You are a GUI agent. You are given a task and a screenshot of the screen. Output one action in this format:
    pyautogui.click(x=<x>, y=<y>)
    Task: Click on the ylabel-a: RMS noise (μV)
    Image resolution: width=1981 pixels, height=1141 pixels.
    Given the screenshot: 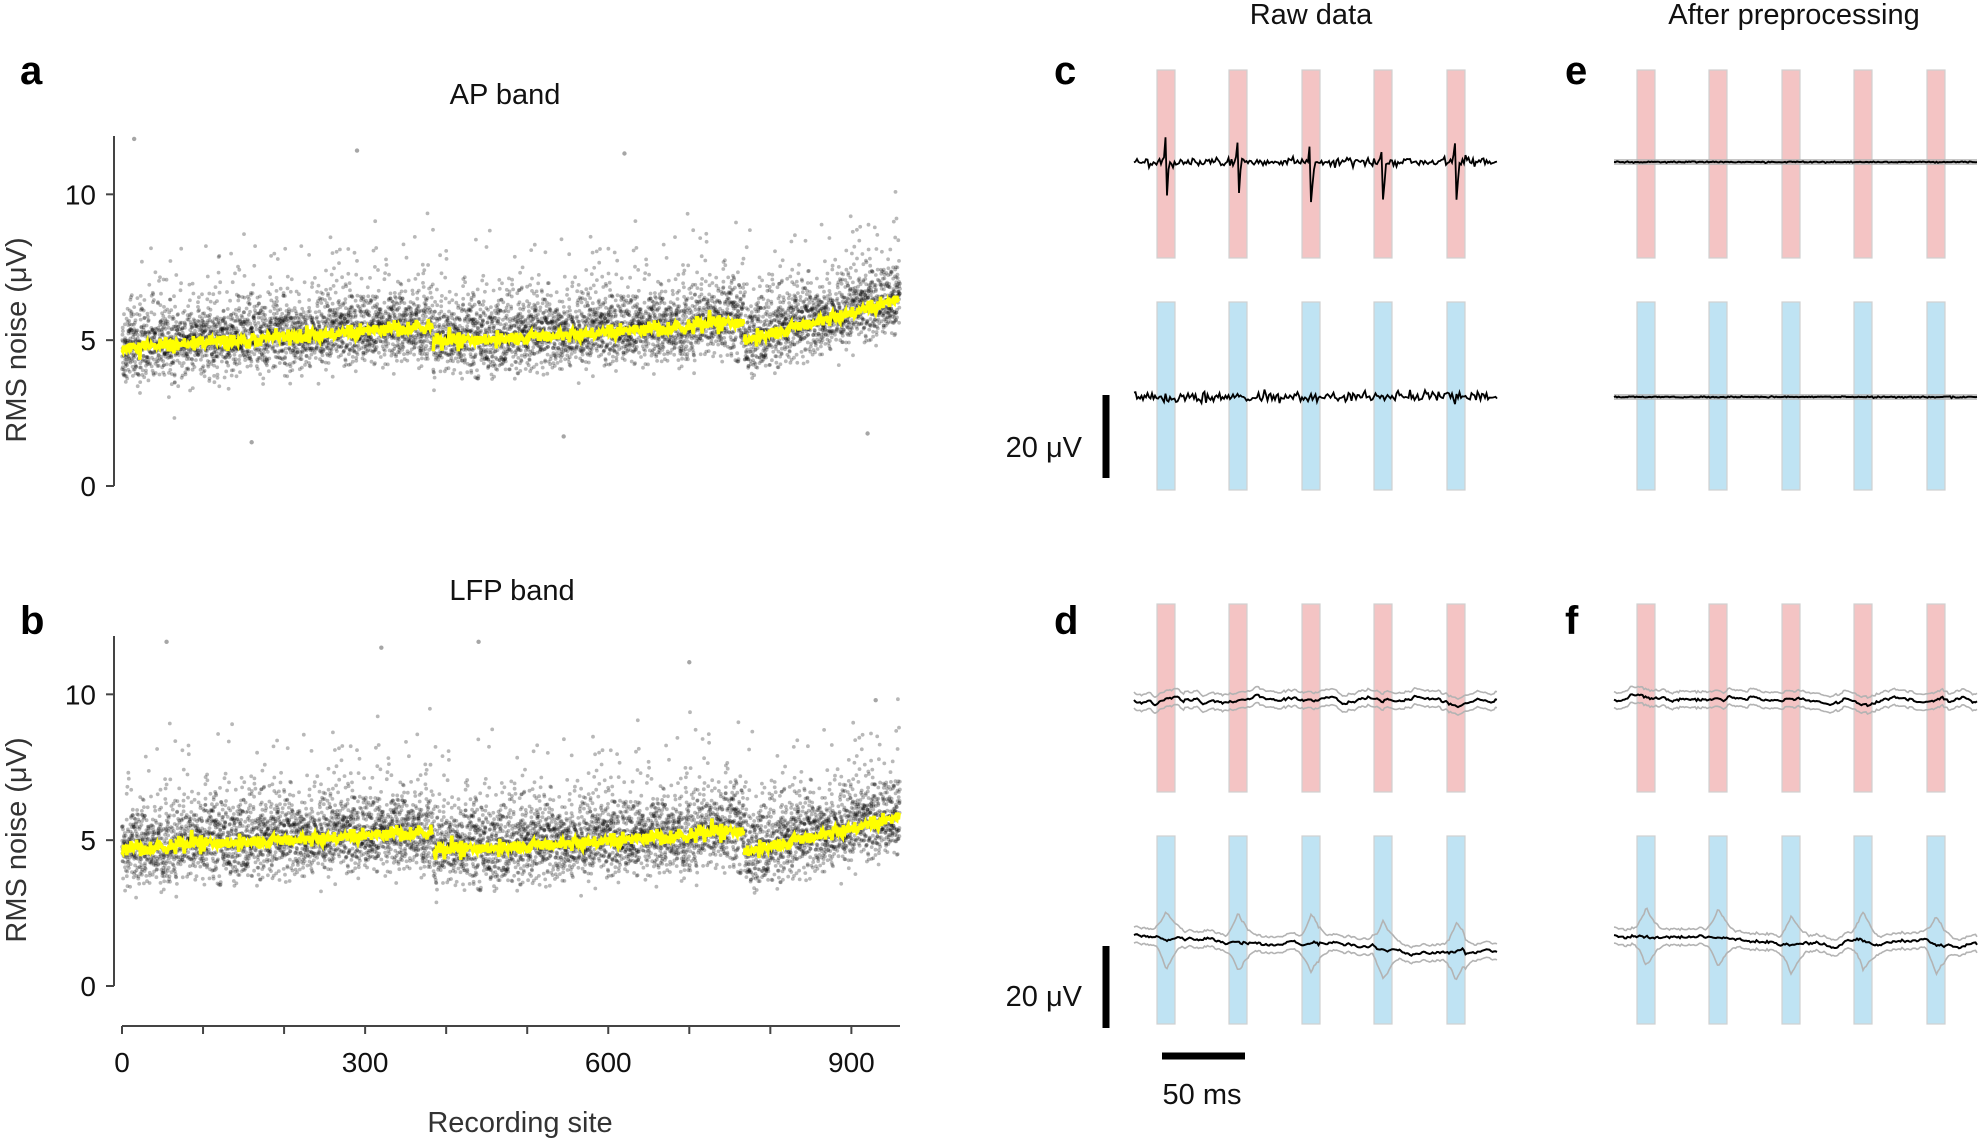 What is the action you would take?
    pyautogui.click(x=17, y=339)
    